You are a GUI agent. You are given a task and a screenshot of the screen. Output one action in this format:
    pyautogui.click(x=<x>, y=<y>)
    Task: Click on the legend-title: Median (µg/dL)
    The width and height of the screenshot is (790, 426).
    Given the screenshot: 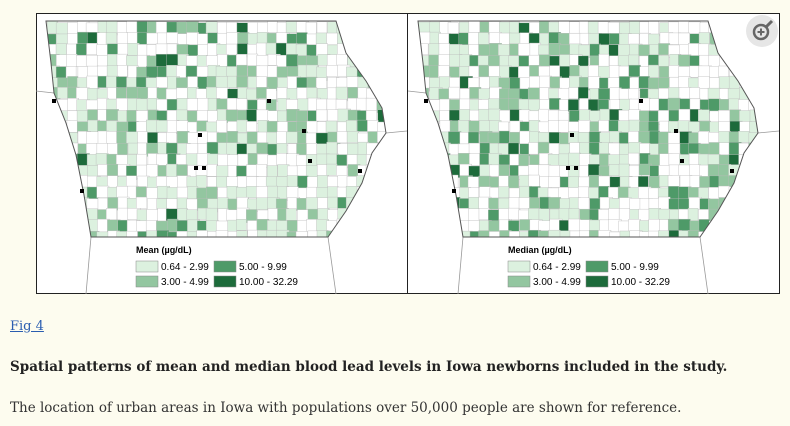 What is the action you would take?
    pyautogui.click(x=540, y=250)
    